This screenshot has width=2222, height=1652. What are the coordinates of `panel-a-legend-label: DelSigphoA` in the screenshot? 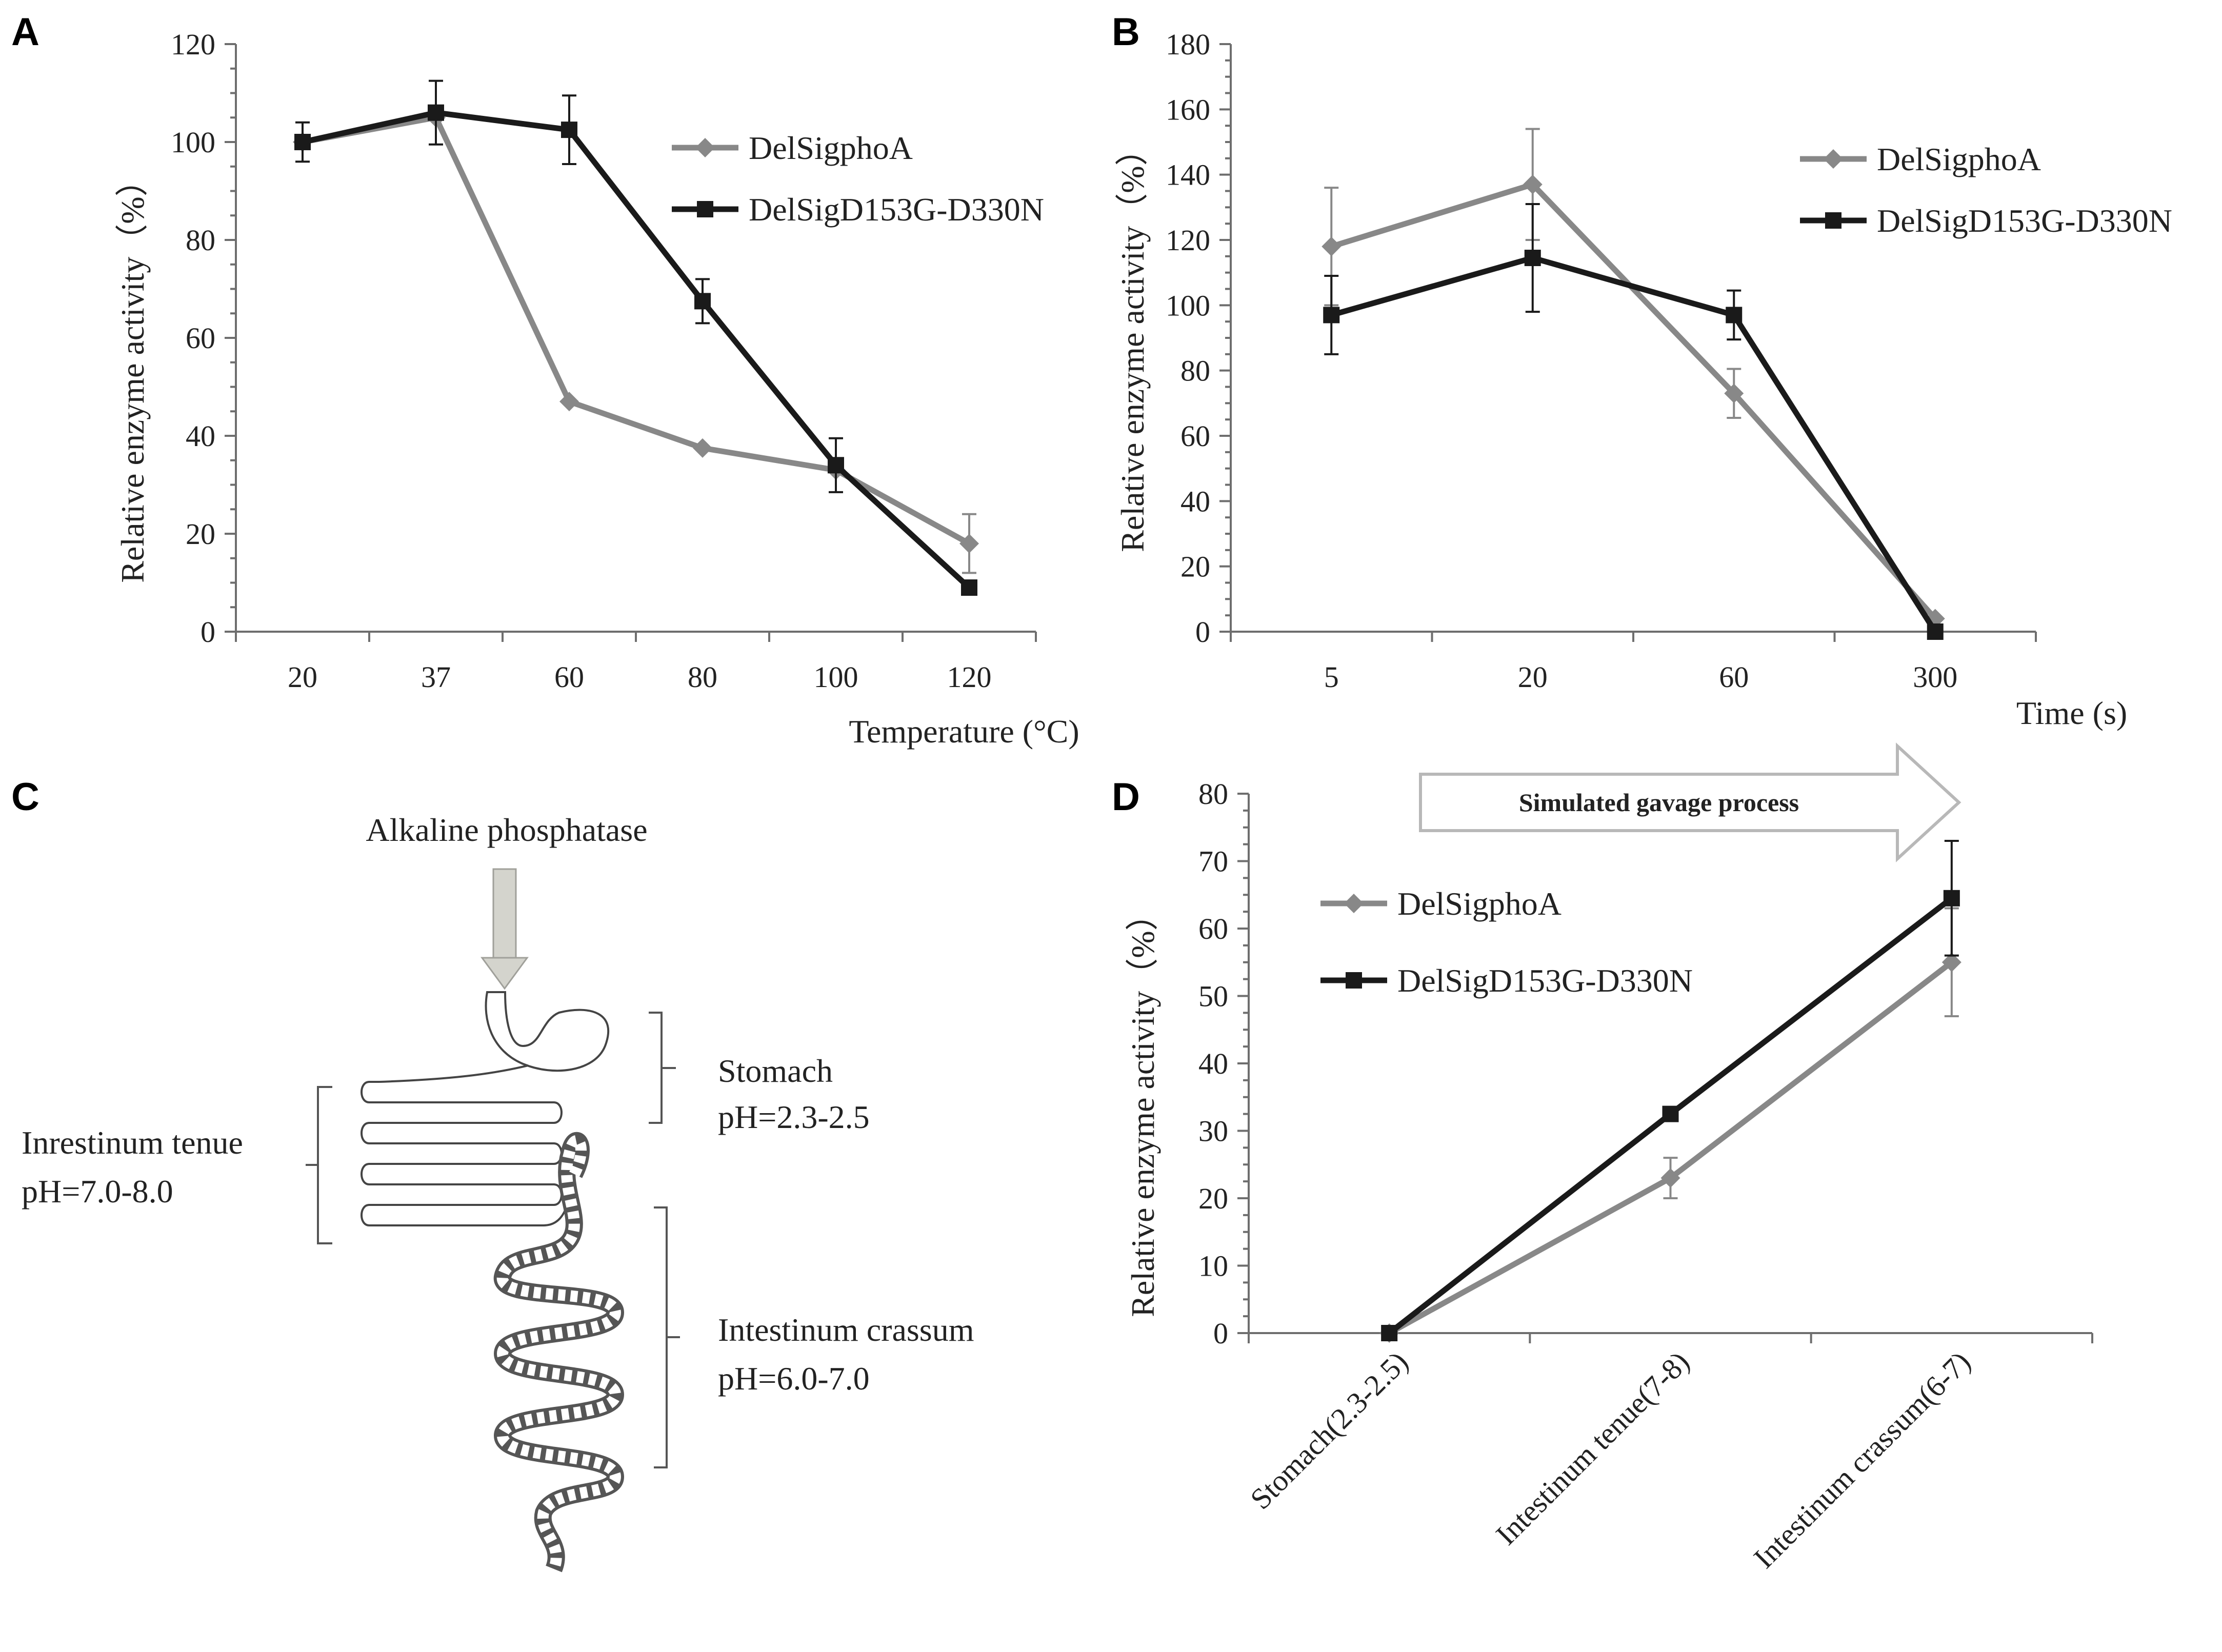 It's located at (831, 148).